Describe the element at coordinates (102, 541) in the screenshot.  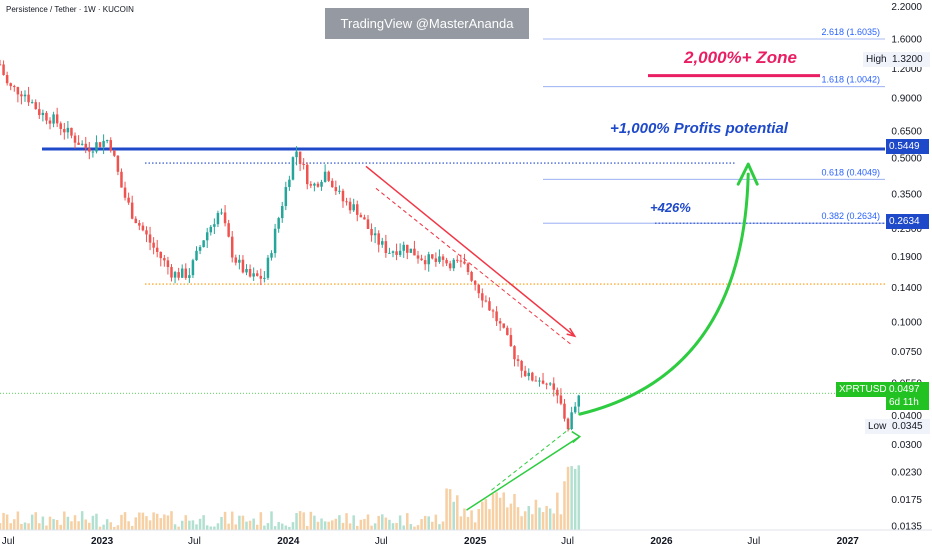
I see `x-tick-label: 2023` at that location.